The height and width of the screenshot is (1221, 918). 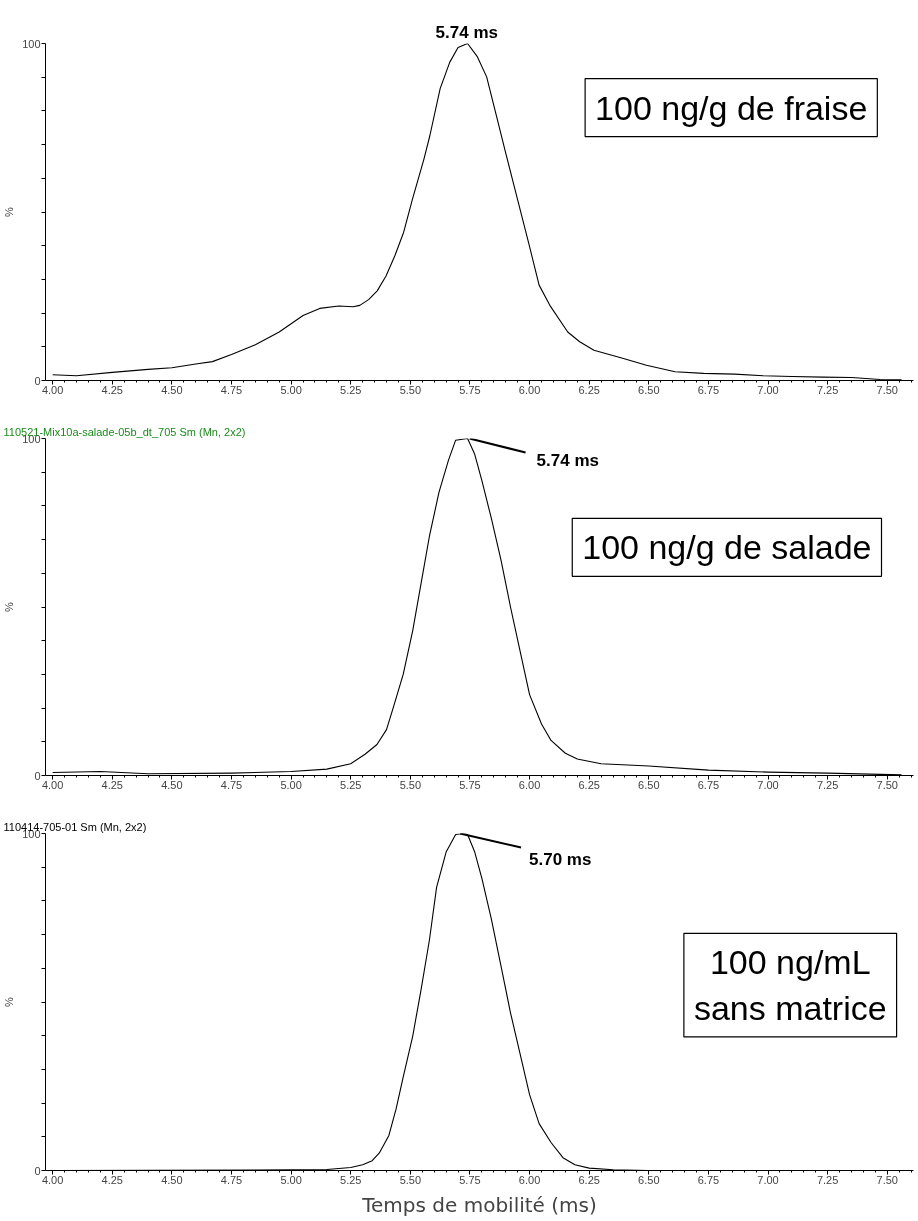 I want to click on annotation: 100 ng/mL sans matrice, so click(x=790, y=985).